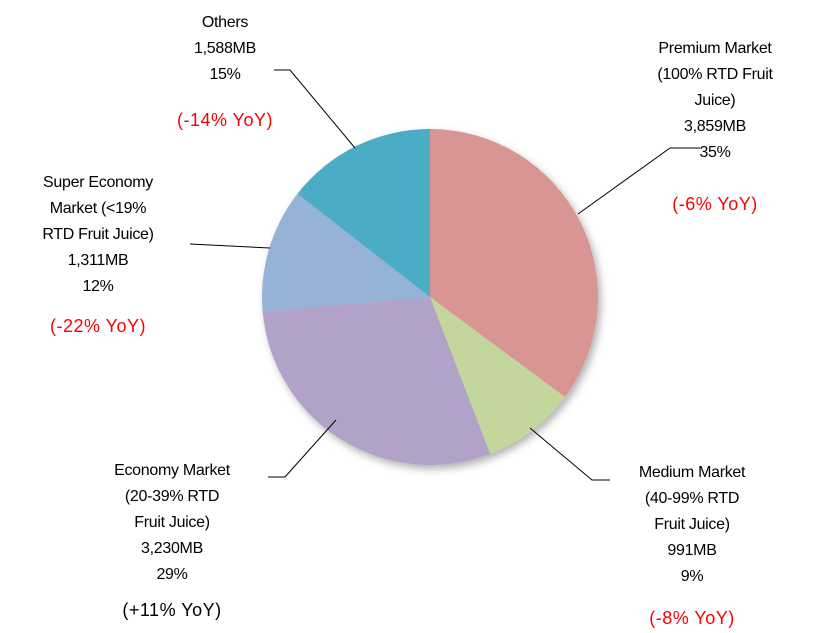  What do you see at coordinates (692, 576) in the screenshot?
I see `percent-label: 9%` at bounding box center [692, 576].